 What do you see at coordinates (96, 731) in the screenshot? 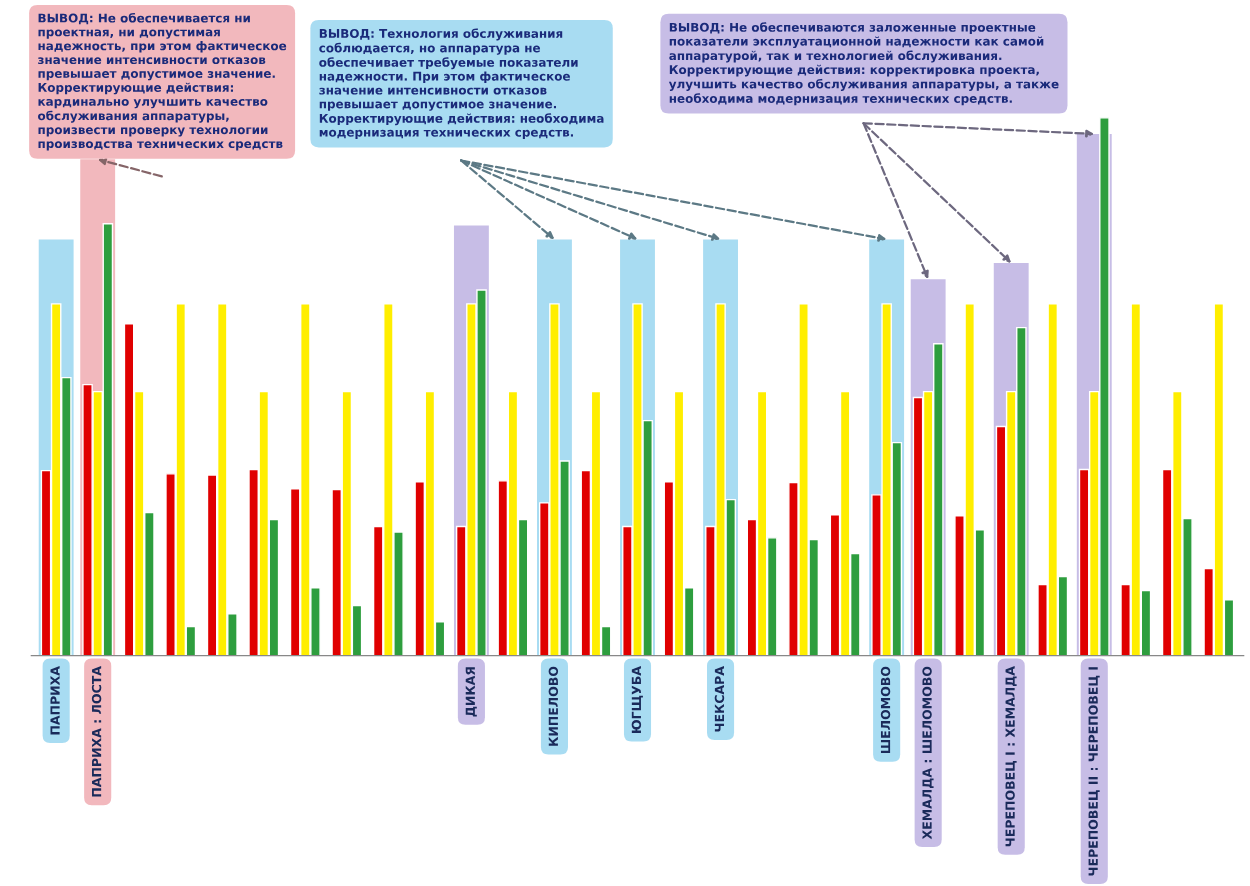
I see `x-tick-label: ПАПРИХА : ЛОСТА` at bounding box center [96, 731].